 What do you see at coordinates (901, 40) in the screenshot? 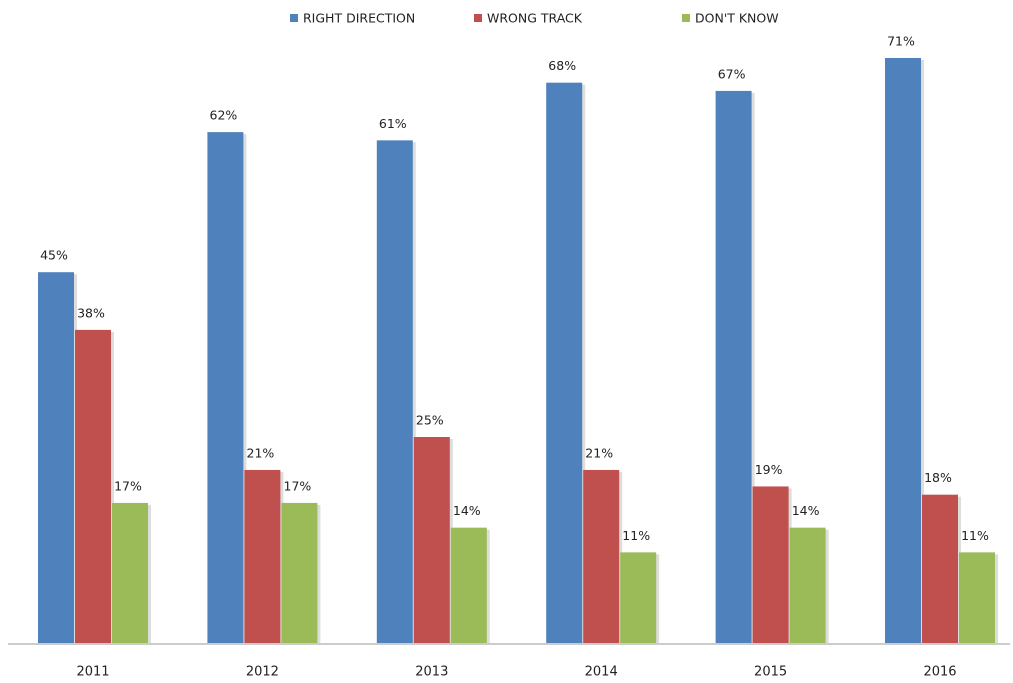
I see `data-label: 71%` at bounding box center [901, 40].